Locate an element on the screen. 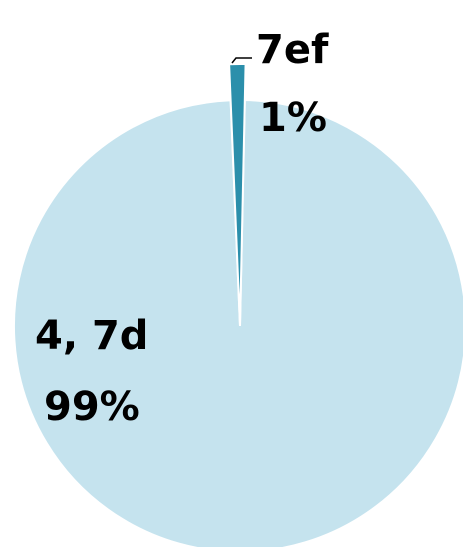 This screenshot has height=547, width=463. slice-label-percent-4-7d: 99% is located at coordinates (92, 407).